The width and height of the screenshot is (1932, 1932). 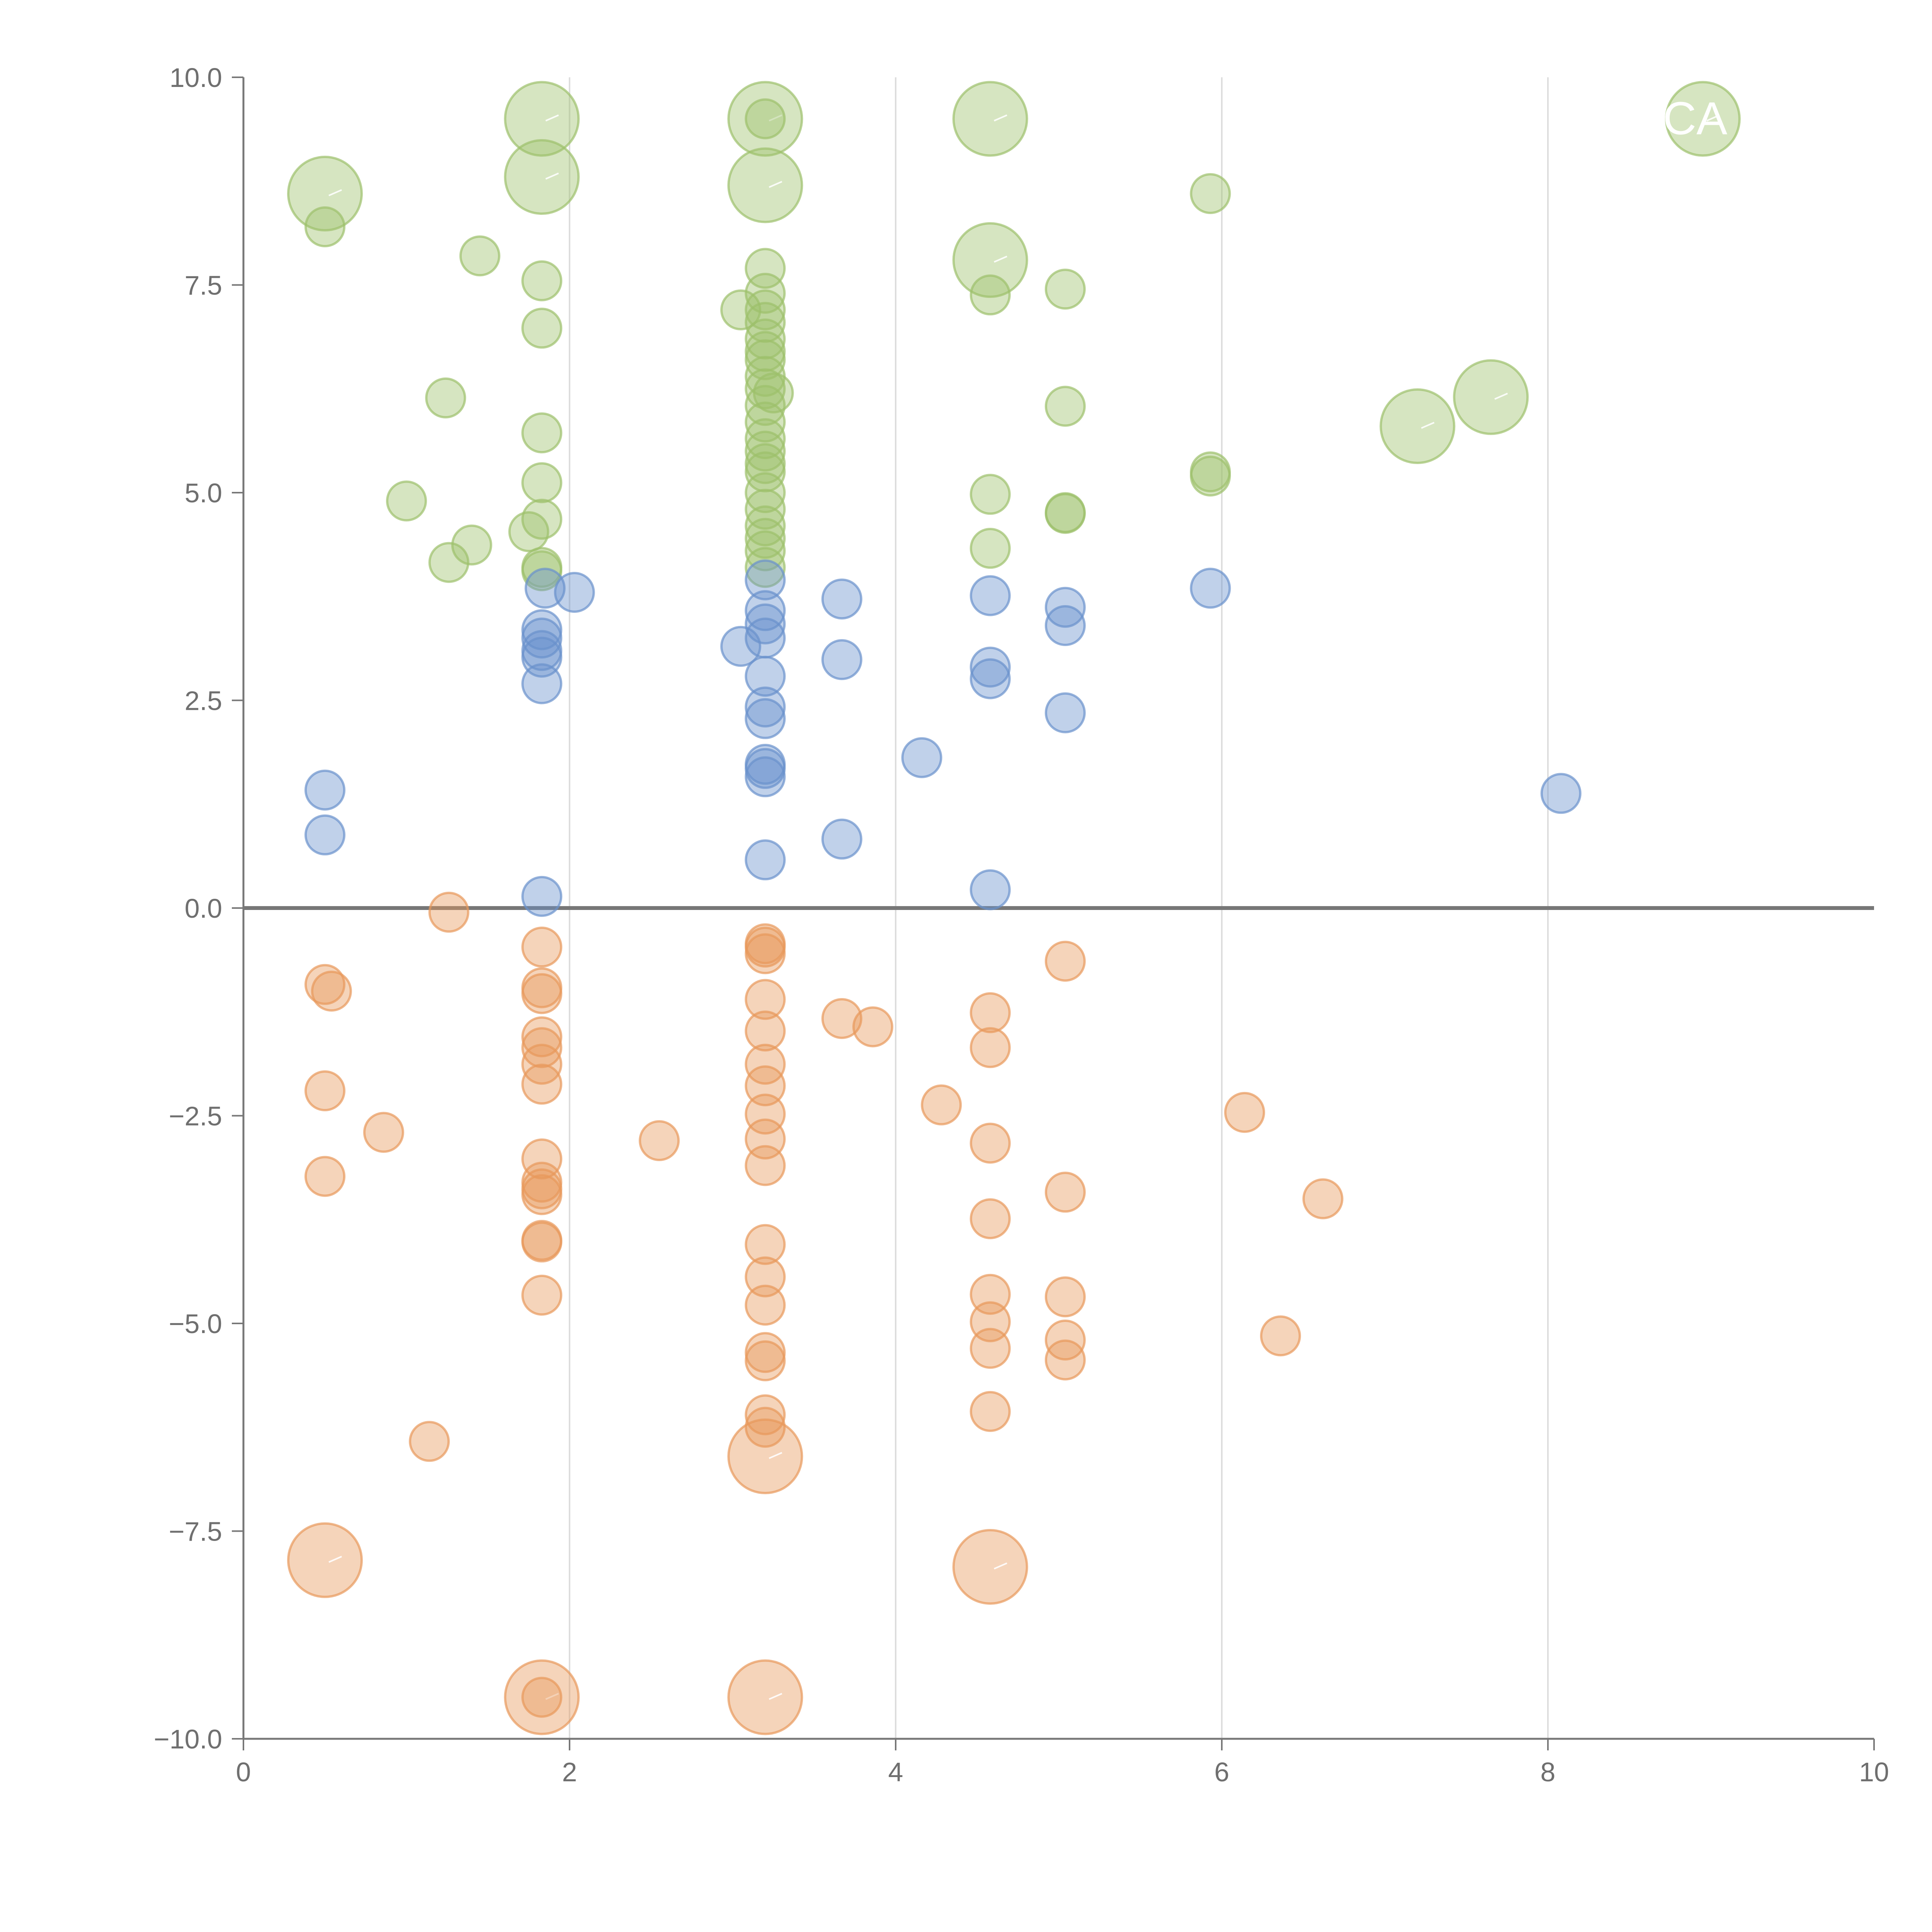 I want to click on x-tick-label: 6, so click(x=1222, y=1772).